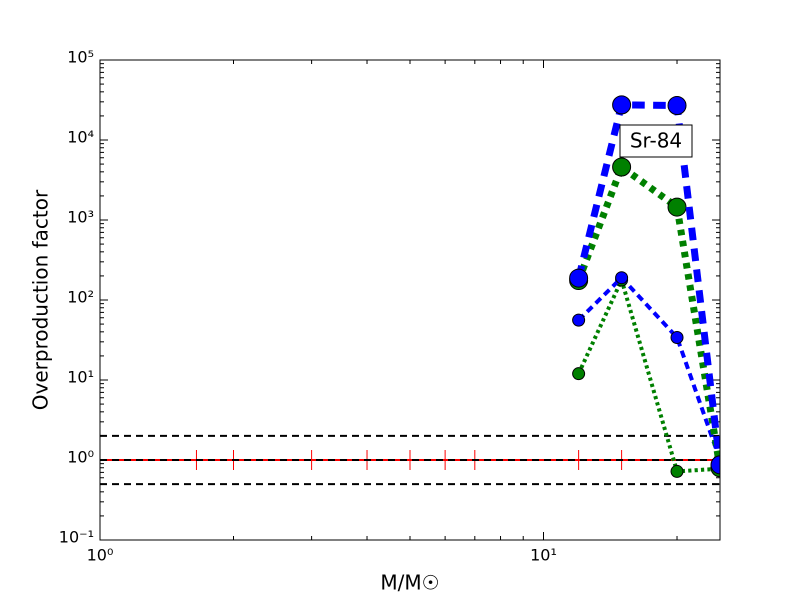 This screenshot has width=800, height=604. I want to click on y-tick-label: 10³, so click(80, 217).